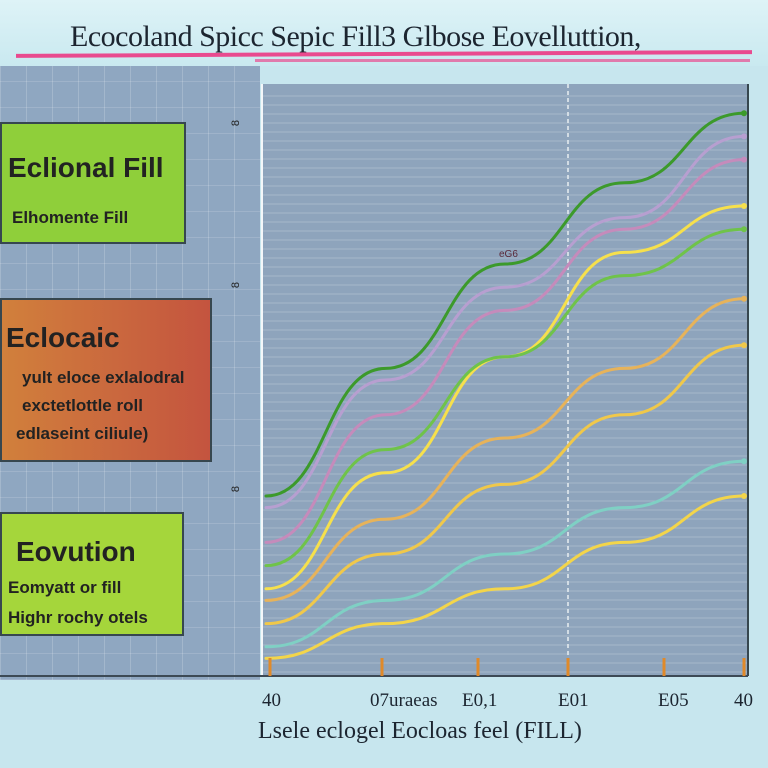 The width and height of the screenshot is (768, 768). What do you see at coordinates (673, 701) in the screenshot?
I see `x-tick-label-5: E05` at bounding box center [673, 701].